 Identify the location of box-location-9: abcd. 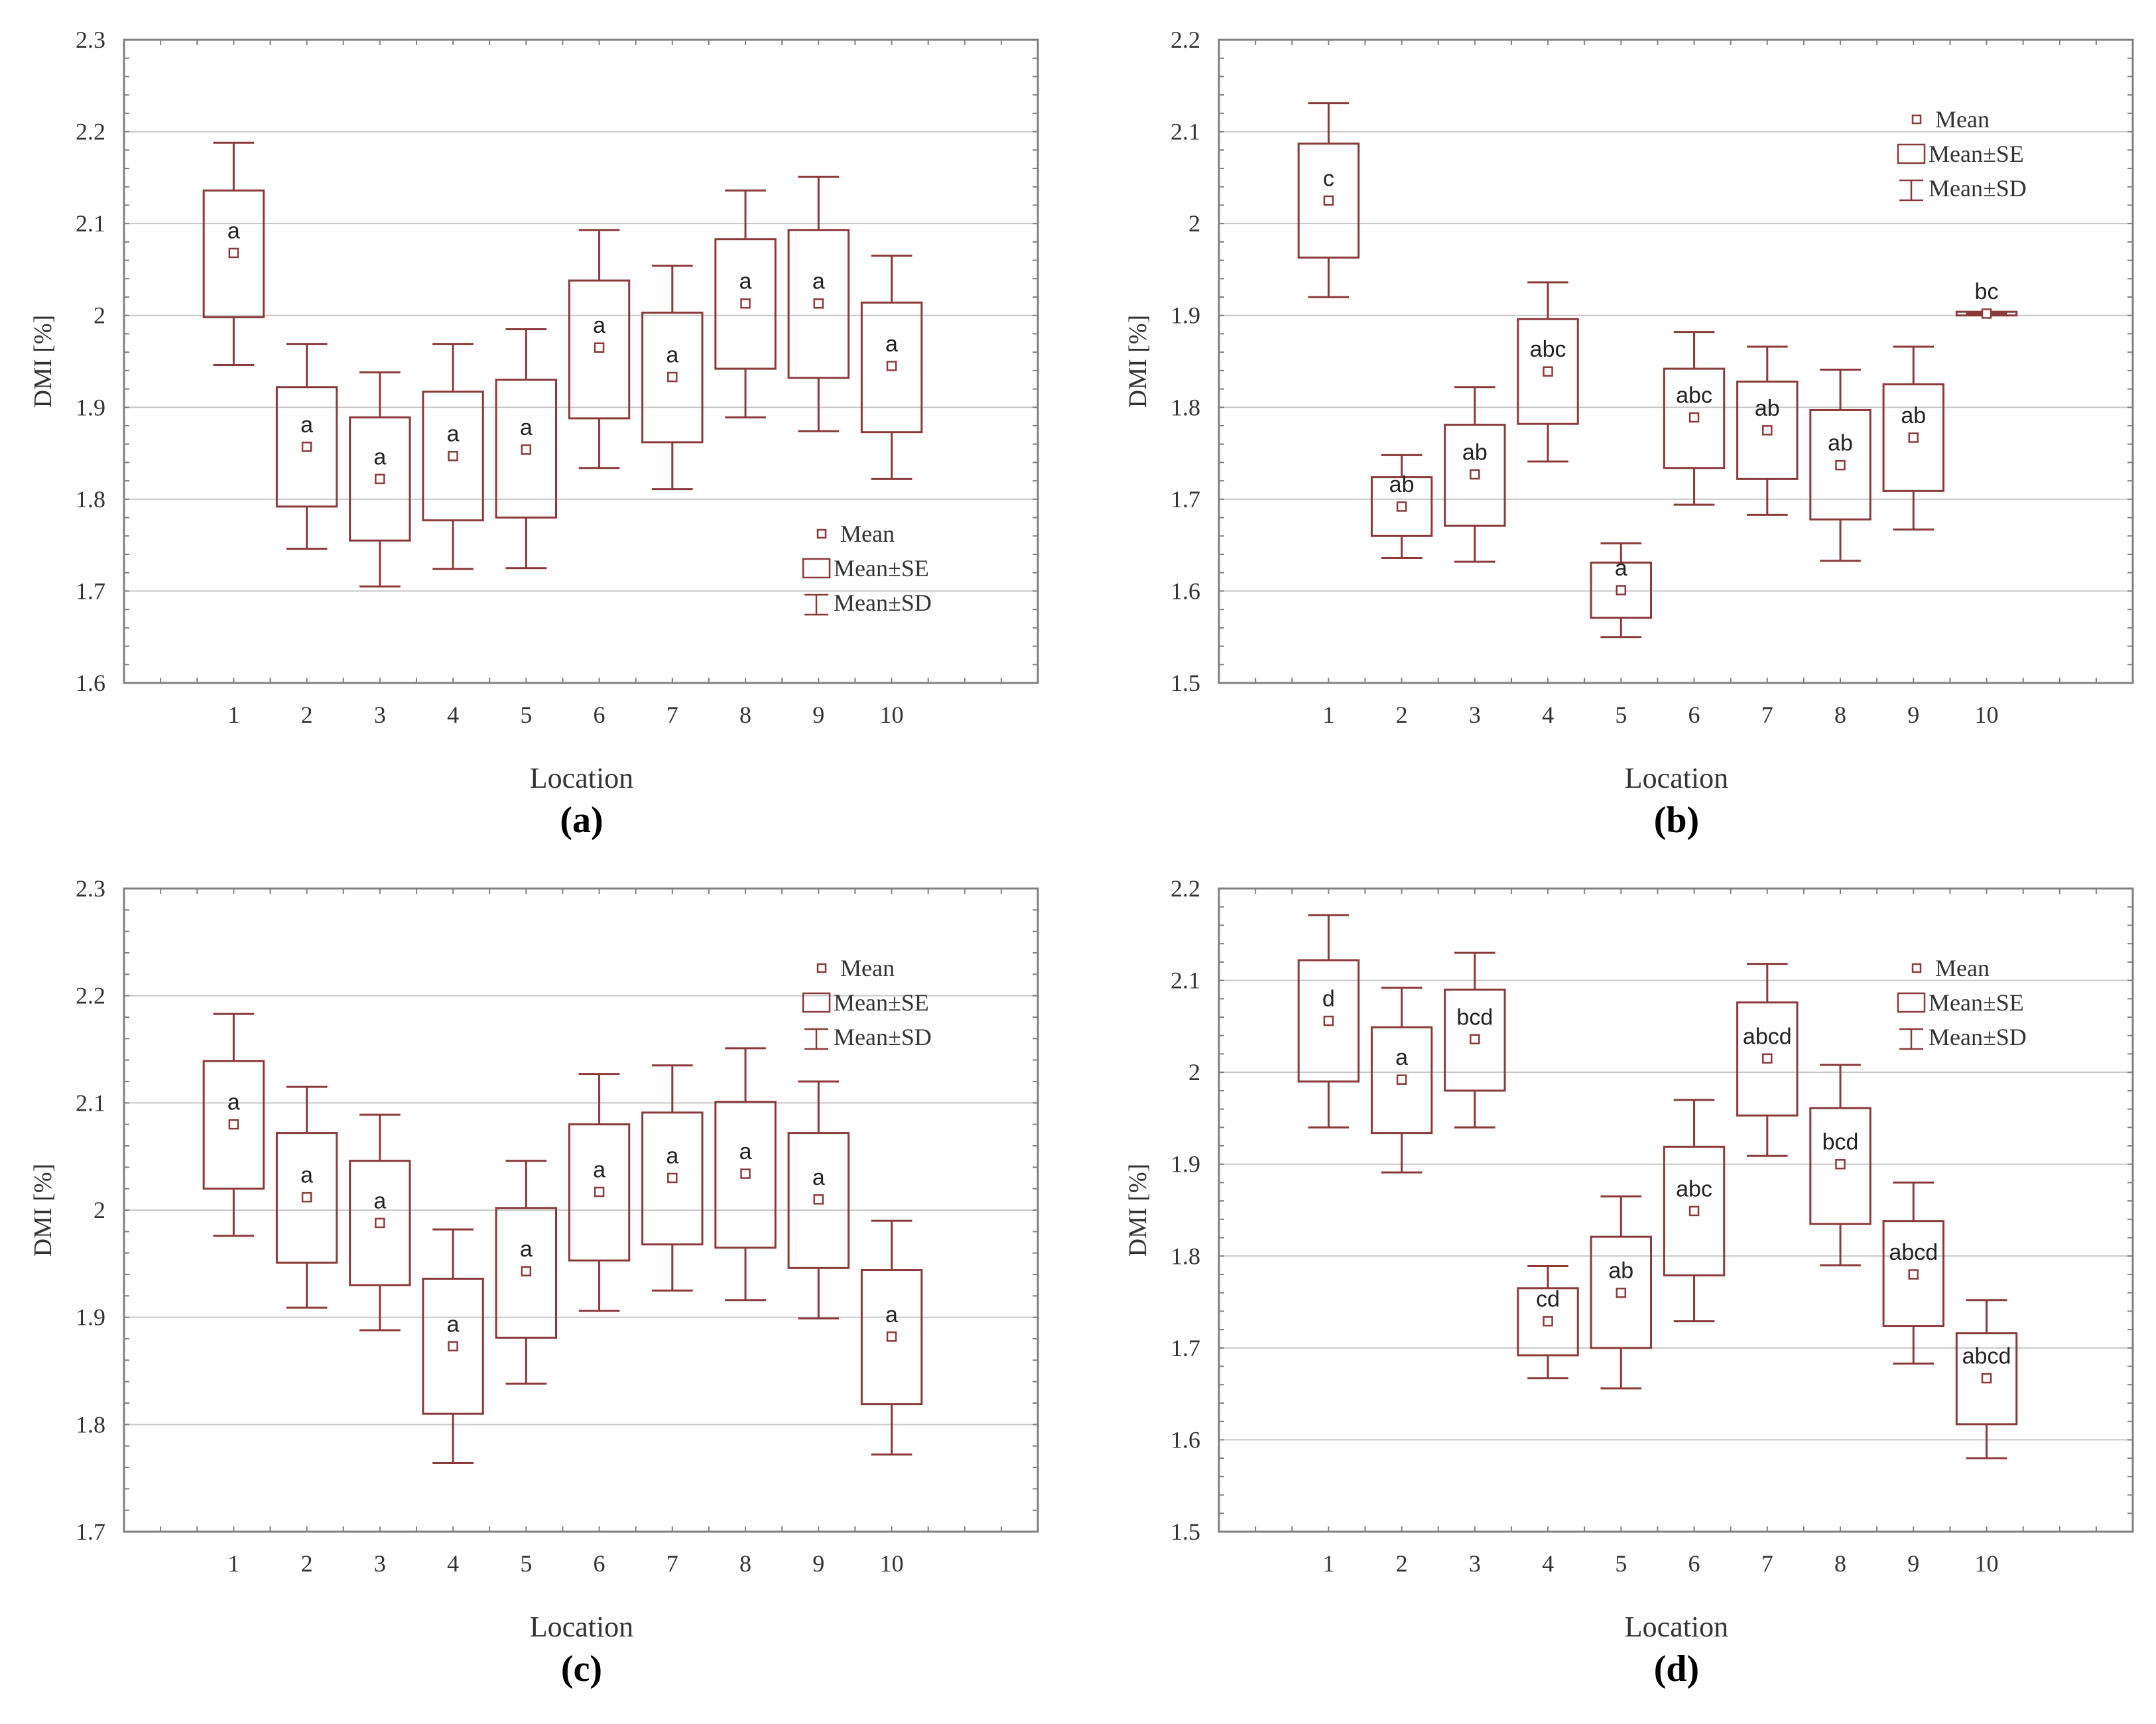
(1913, 1273).